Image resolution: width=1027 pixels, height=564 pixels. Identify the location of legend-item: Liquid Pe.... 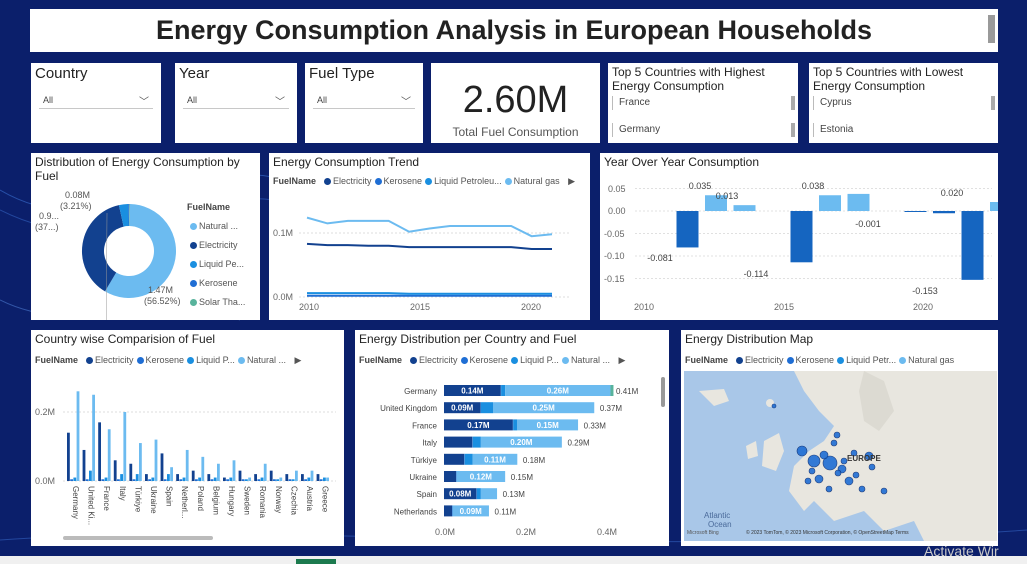
(216, 264).